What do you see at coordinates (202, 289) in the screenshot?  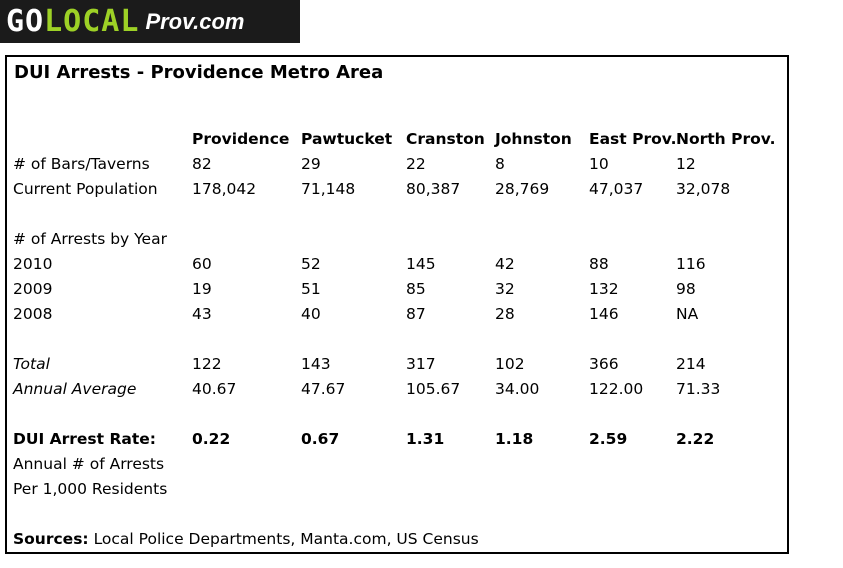 I see `cell-2009-providence: 19` at bounding box center [202, 289].